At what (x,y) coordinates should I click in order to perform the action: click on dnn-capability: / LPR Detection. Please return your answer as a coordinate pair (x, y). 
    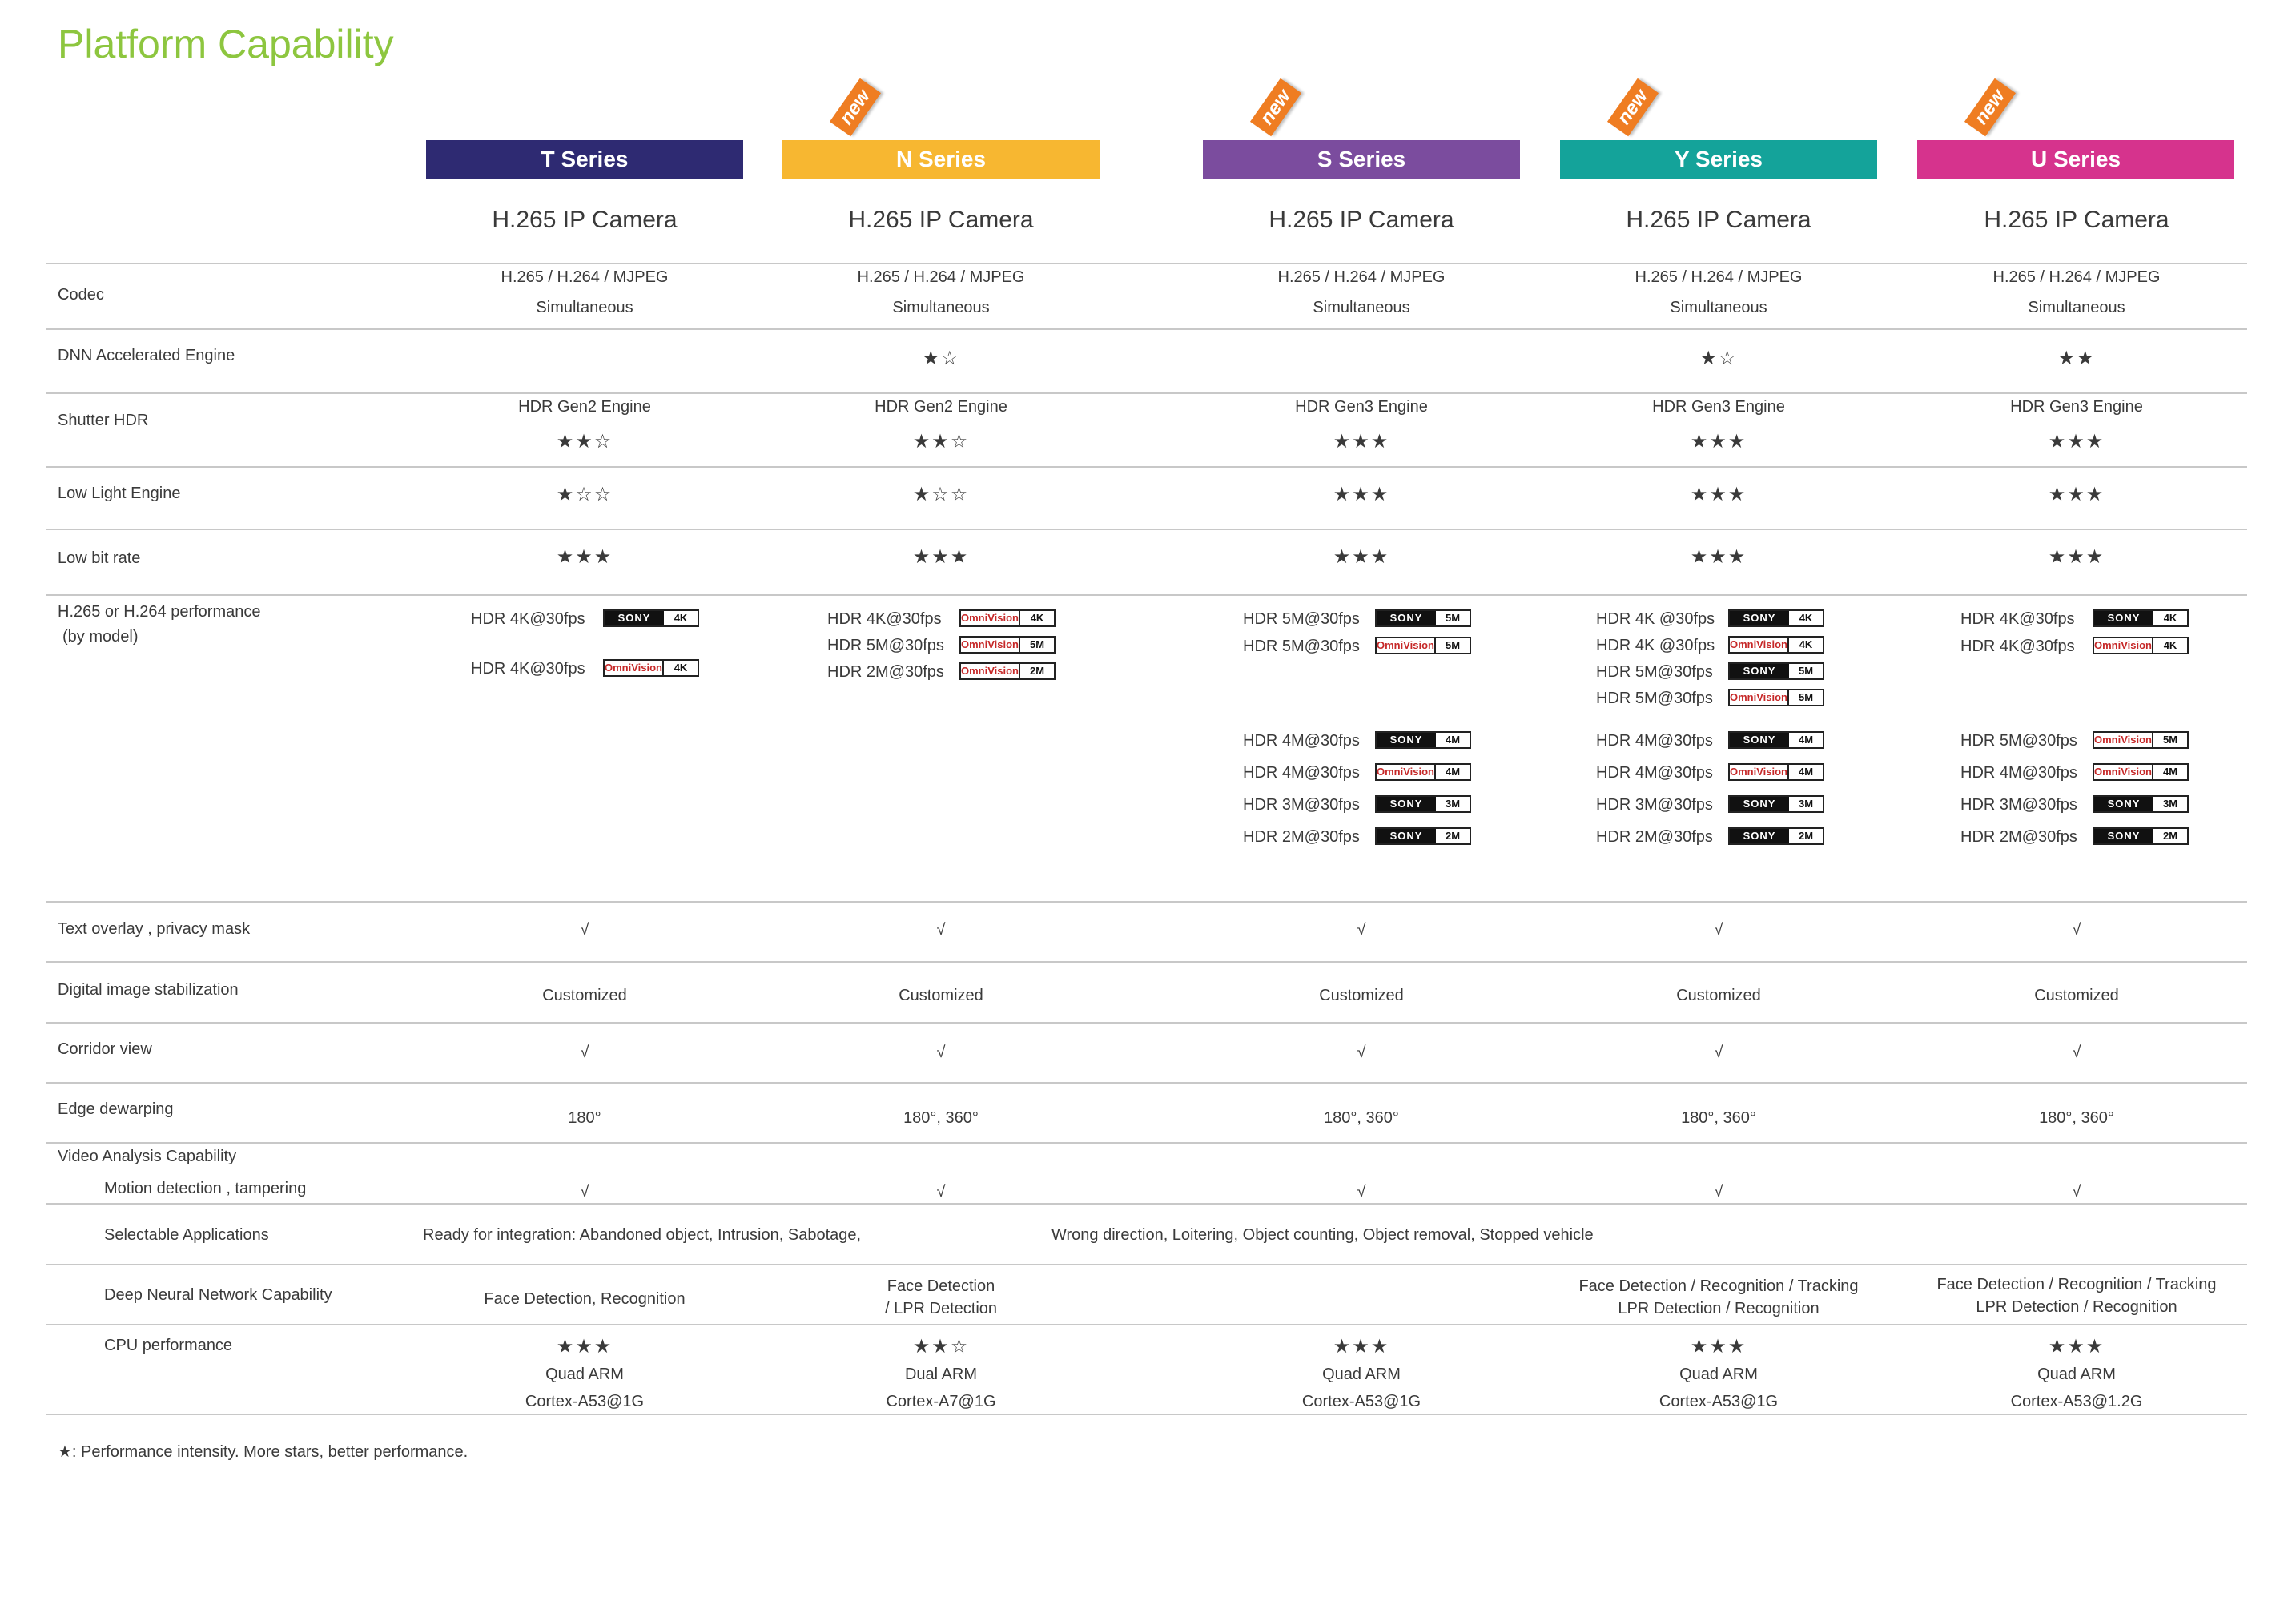
    Looking at the image, I should click on (941, 1308).